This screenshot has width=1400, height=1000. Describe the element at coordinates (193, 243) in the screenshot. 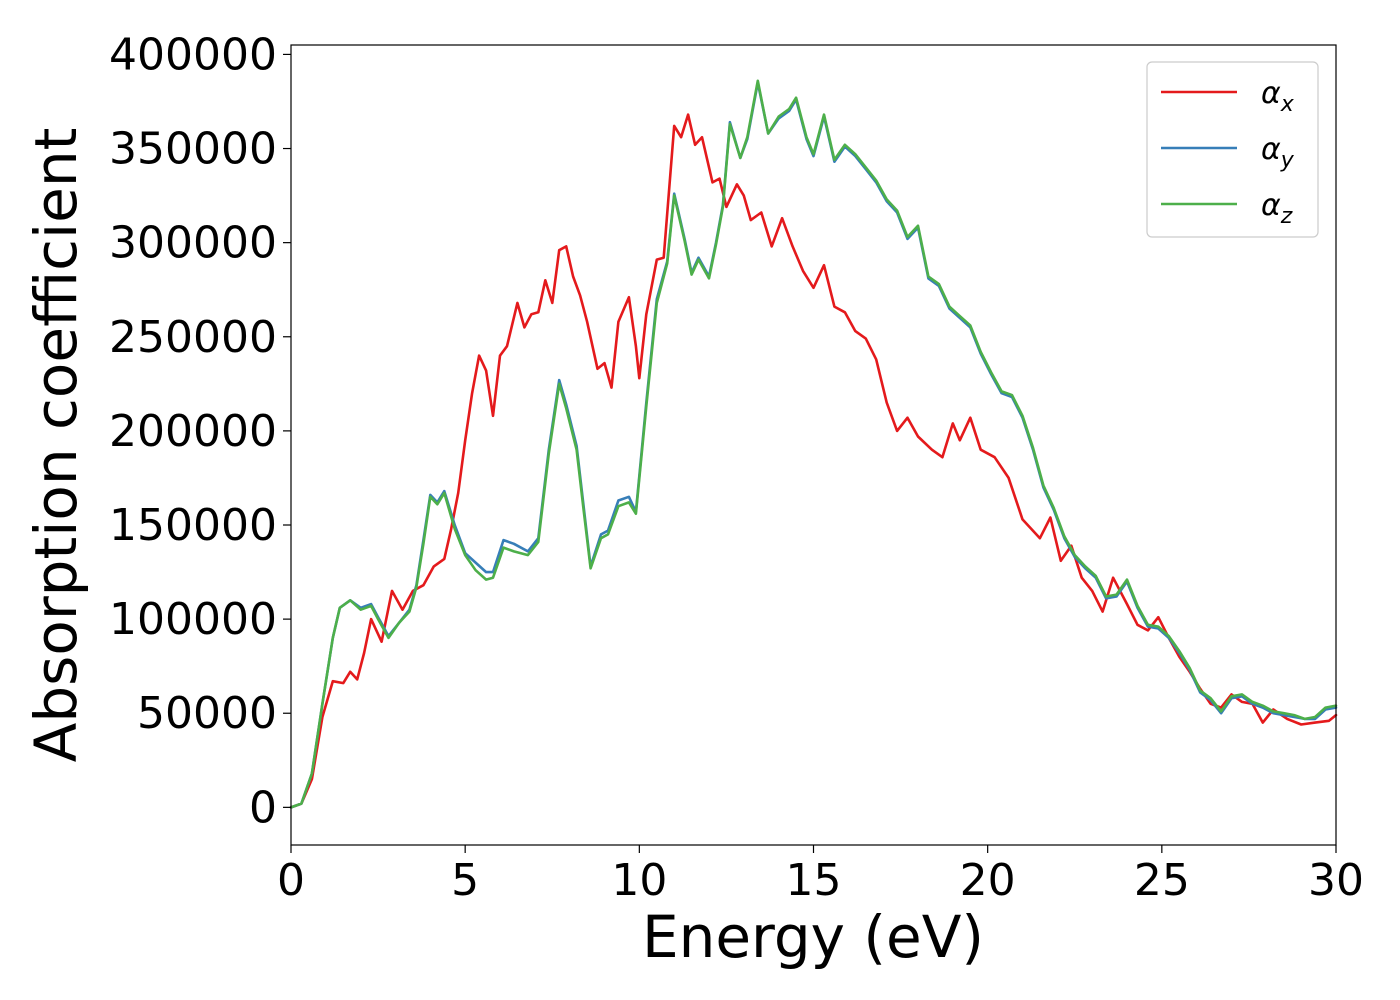

I see `y-tick-label: 300000` at that location.